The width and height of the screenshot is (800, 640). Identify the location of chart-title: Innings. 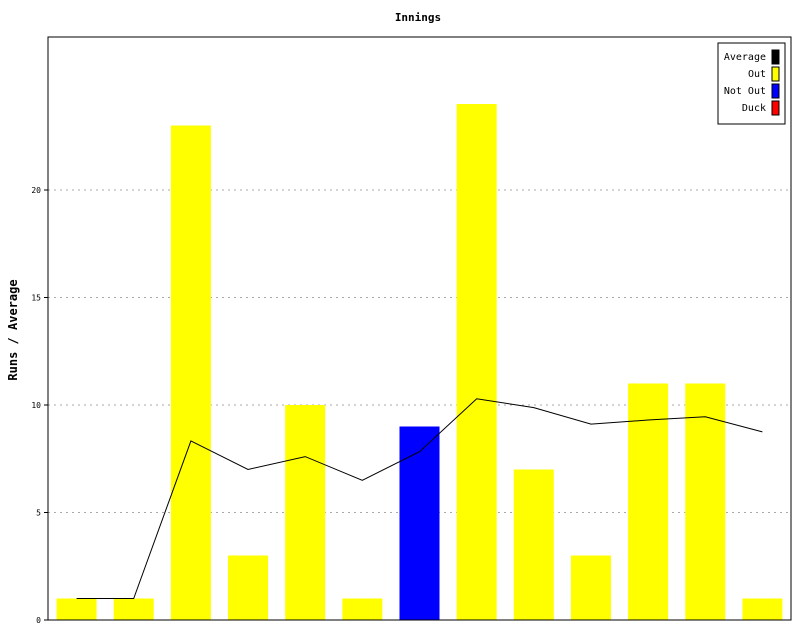
(418, 17).